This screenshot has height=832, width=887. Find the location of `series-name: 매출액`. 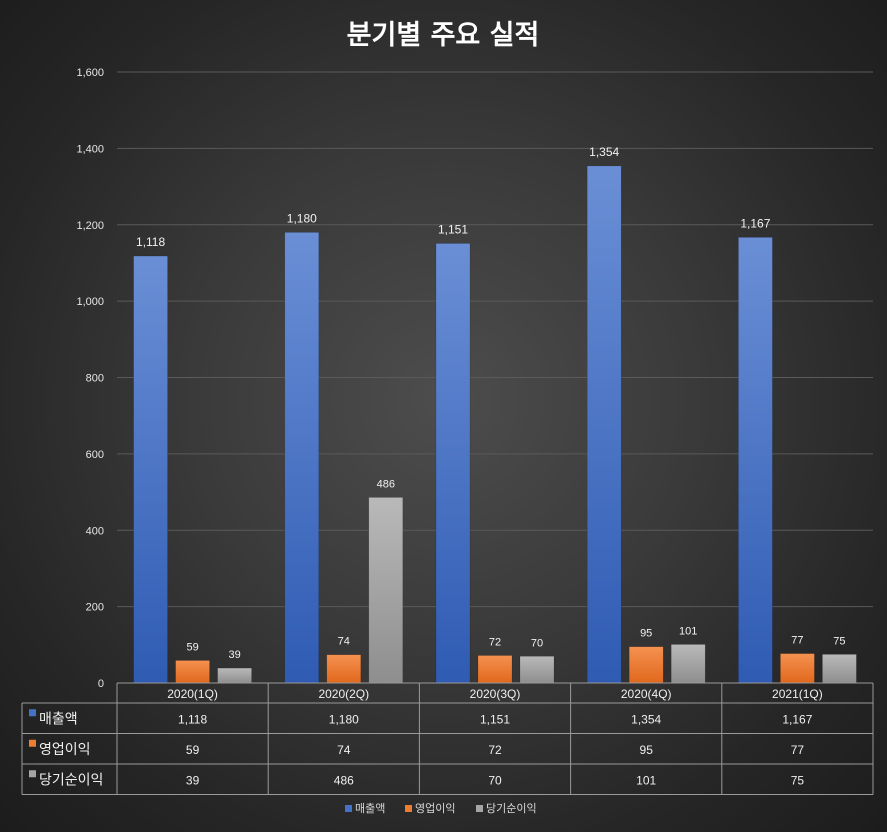

series-name: 매출액 is located at coordinates (58, 719).